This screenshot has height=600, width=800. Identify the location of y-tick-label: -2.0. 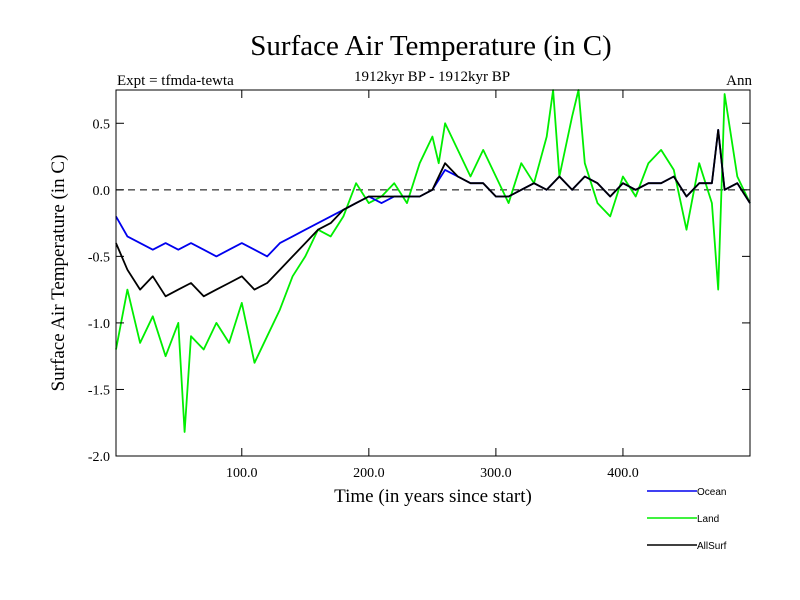
(99, 457).